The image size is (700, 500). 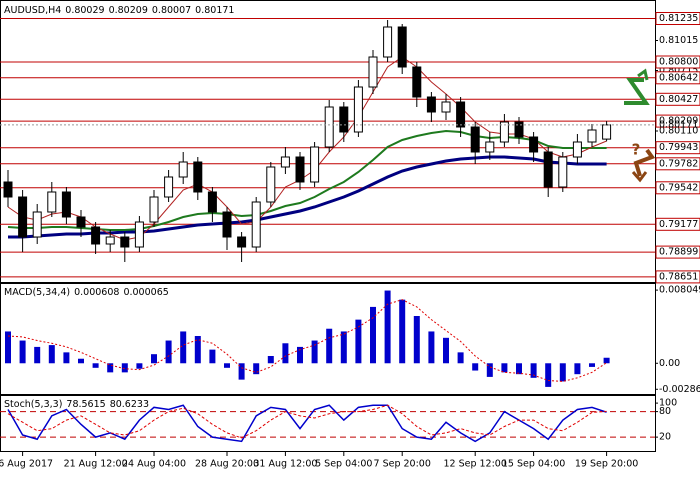 I want to click on panel-title-name: AUDUSD,H4, so click(x=32, y=10).